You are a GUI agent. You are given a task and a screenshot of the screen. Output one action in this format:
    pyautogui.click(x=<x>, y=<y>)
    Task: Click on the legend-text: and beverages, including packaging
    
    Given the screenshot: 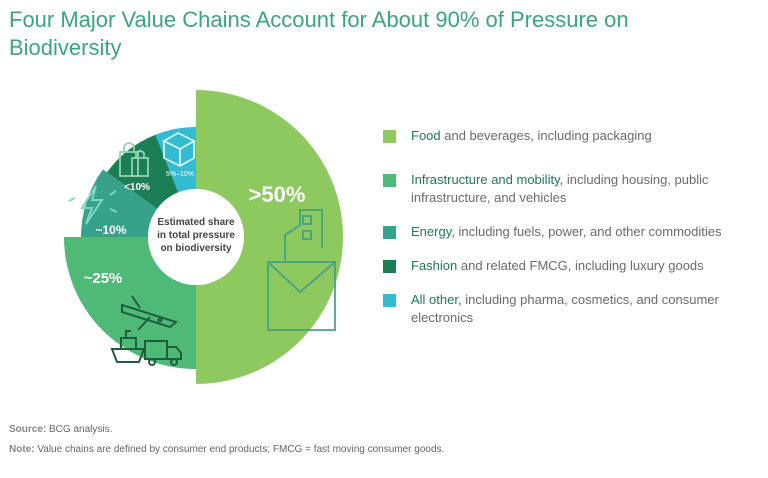 What is the action you would take?
    pyautogui.click(x=546, y=135)
    